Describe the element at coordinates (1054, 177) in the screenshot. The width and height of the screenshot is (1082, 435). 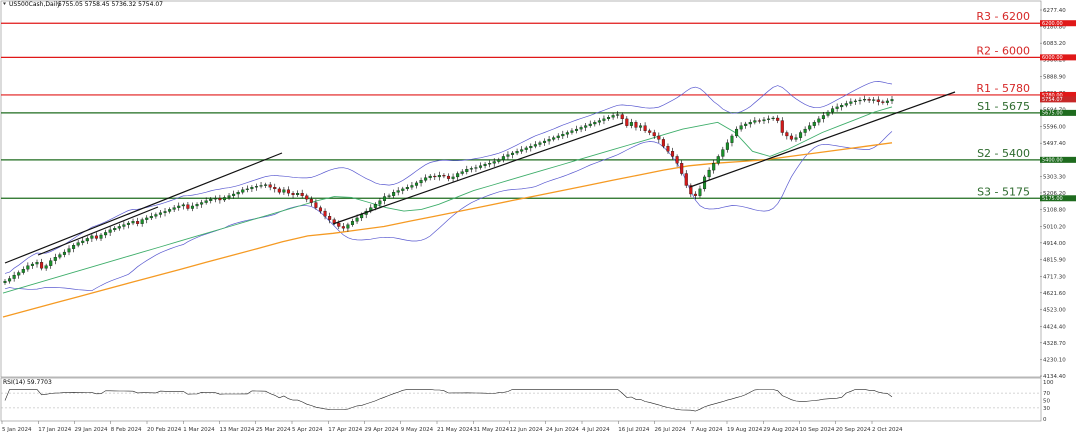
I see `y-tick-label: 5303.30` at that location.